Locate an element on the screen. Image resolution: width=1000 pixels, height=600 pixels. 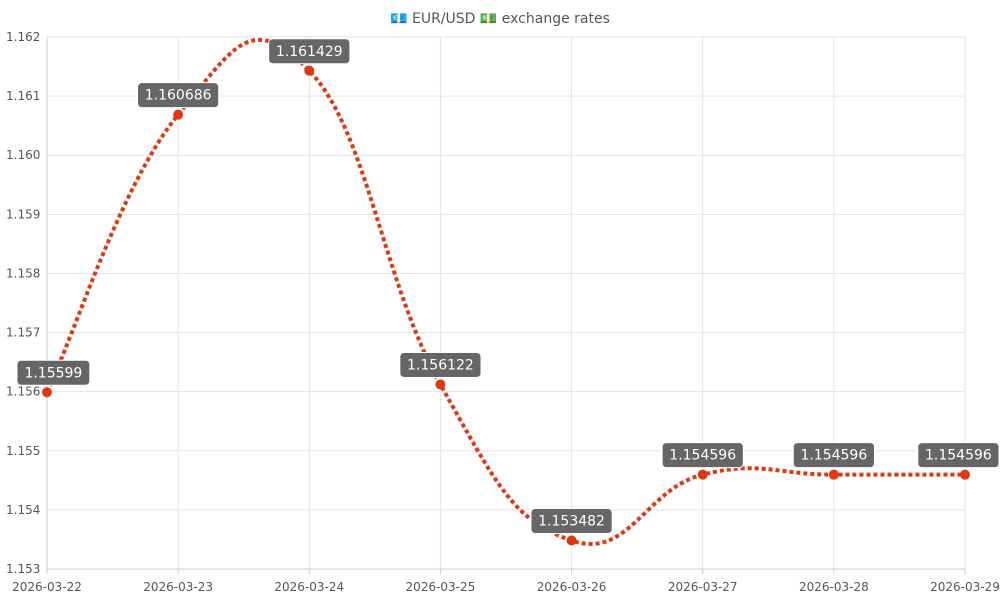
y-tick-label: 1.161 is located at coordinates (23, 96).